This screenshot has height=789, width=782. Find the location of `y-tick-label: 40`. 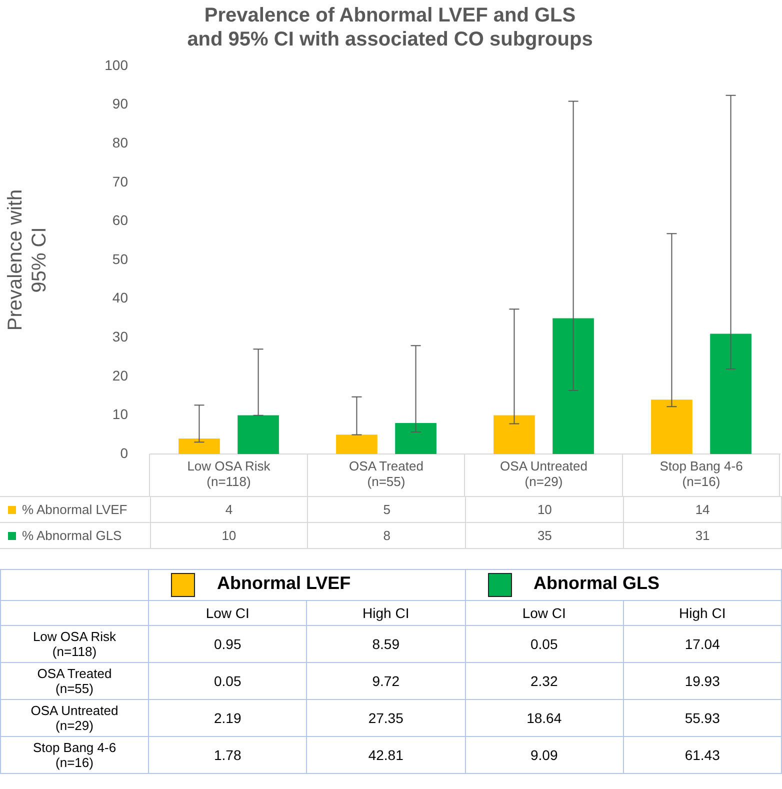

y-tick-label: 40 is located at coordinates (120, 298).